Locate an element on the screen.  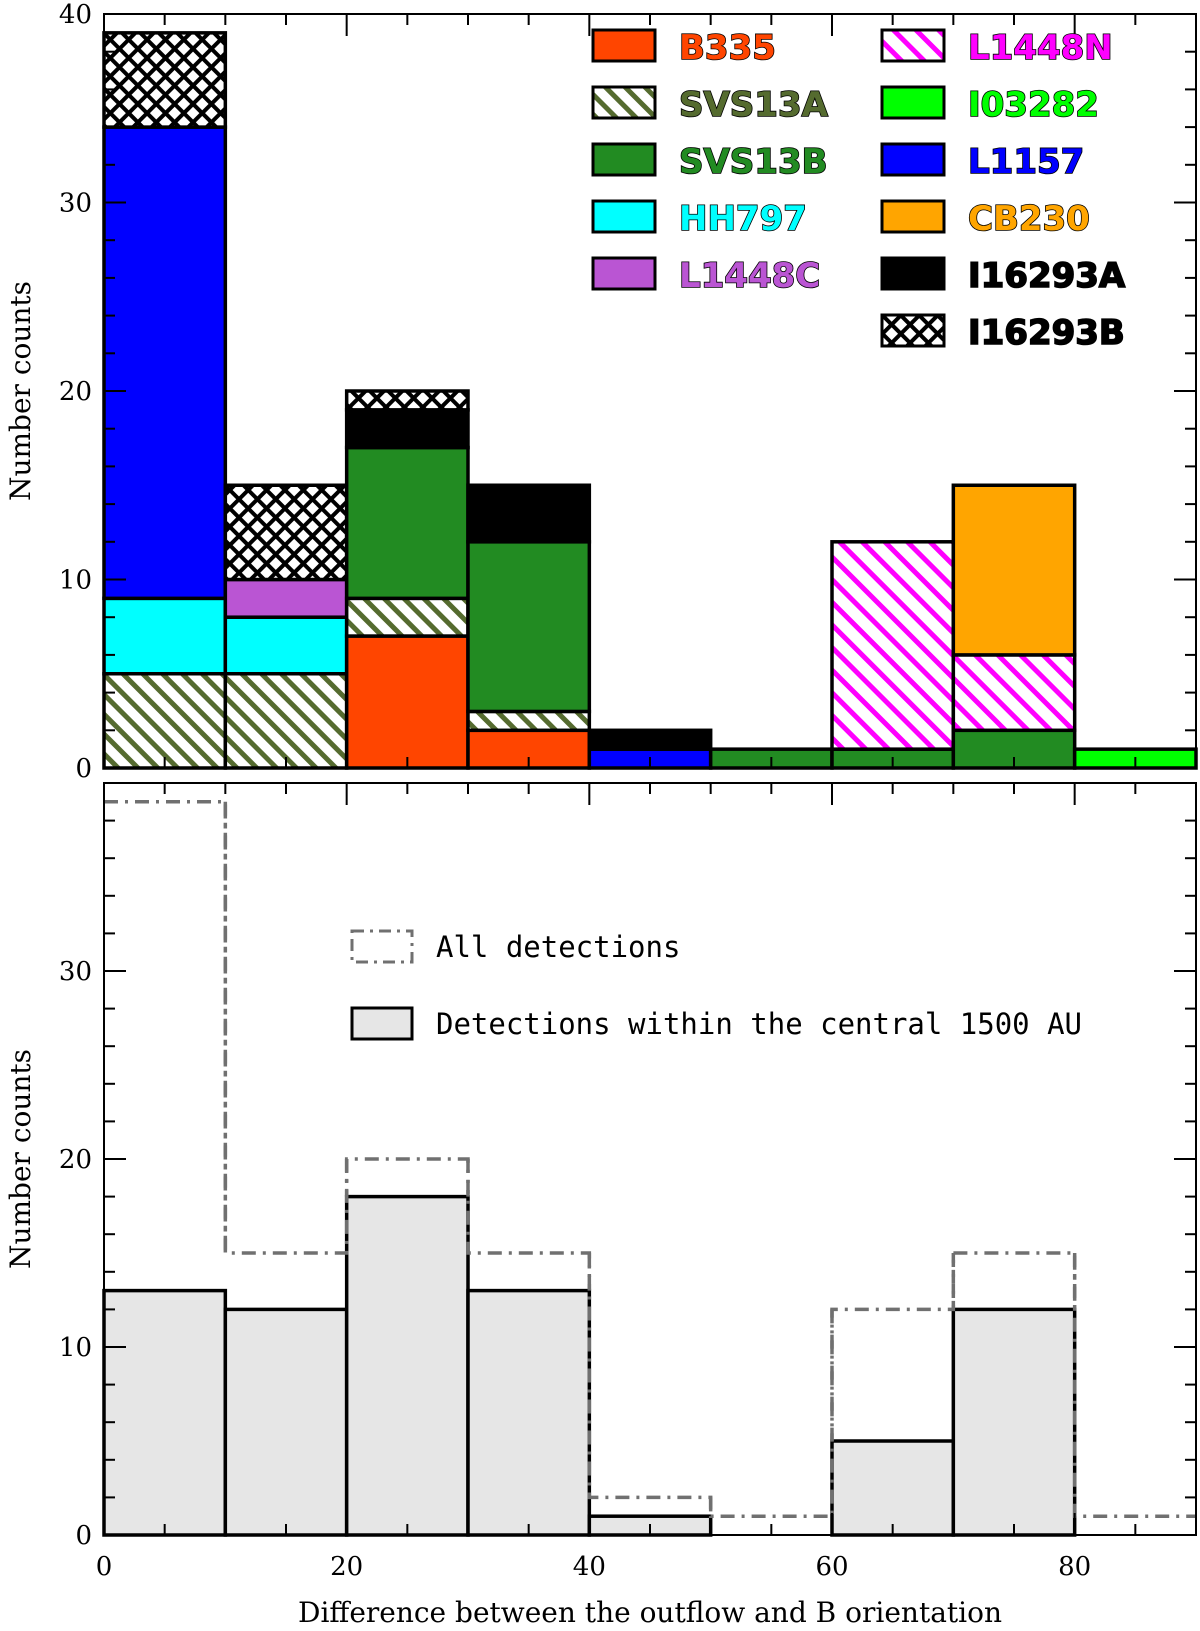
legend-swatch-svs13a is located at coordinates (624, 102).